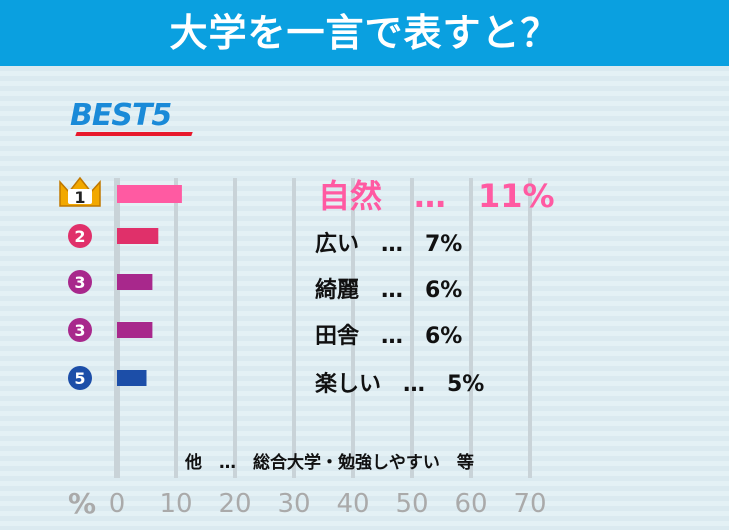 Image resolution: width=729 pixels, height=530 pixels. I want to click on bar-label-2: 広い … 7%, so click(389, 244).